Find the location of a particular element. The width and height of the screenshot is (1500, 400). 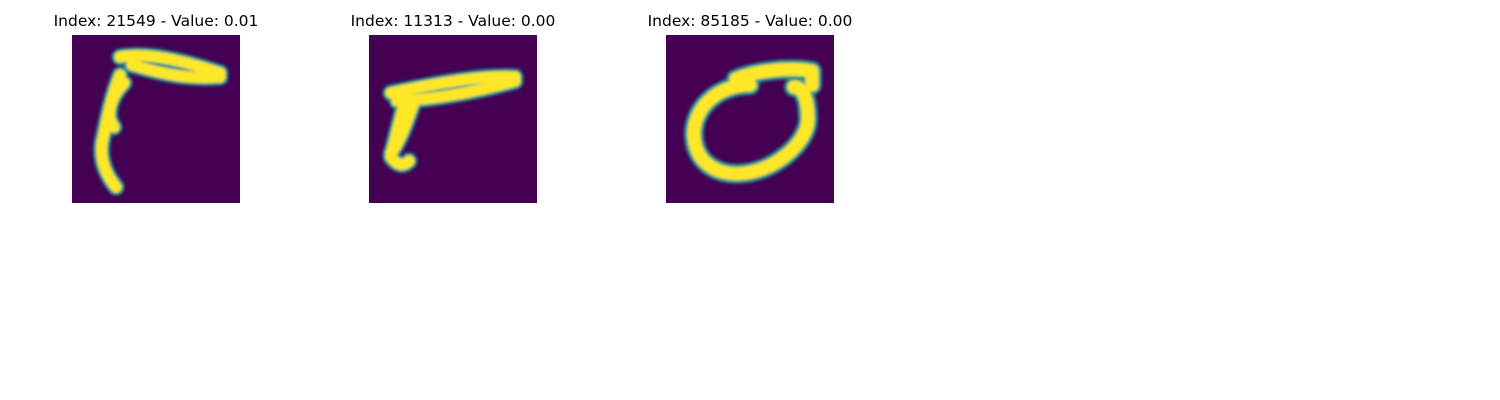

image-panel-2: Index: 11313 - Value: 0.00 is located at coordinates (453, 105).